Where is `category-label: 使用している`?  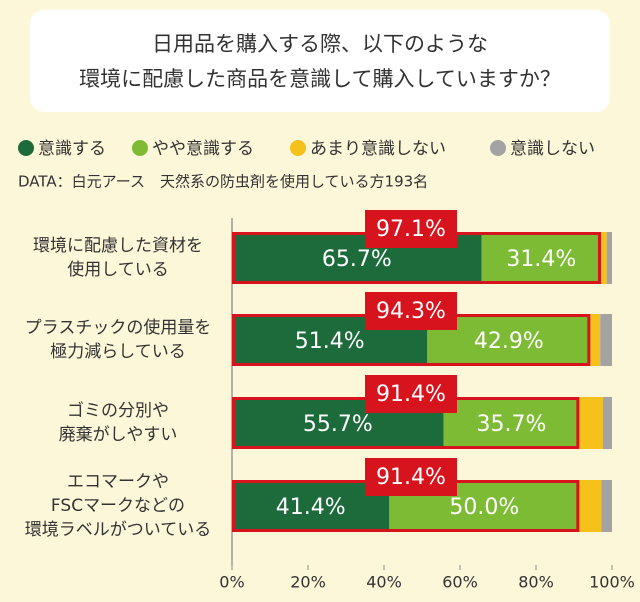 category-label: 使用している is located at coordinates (118, 269).